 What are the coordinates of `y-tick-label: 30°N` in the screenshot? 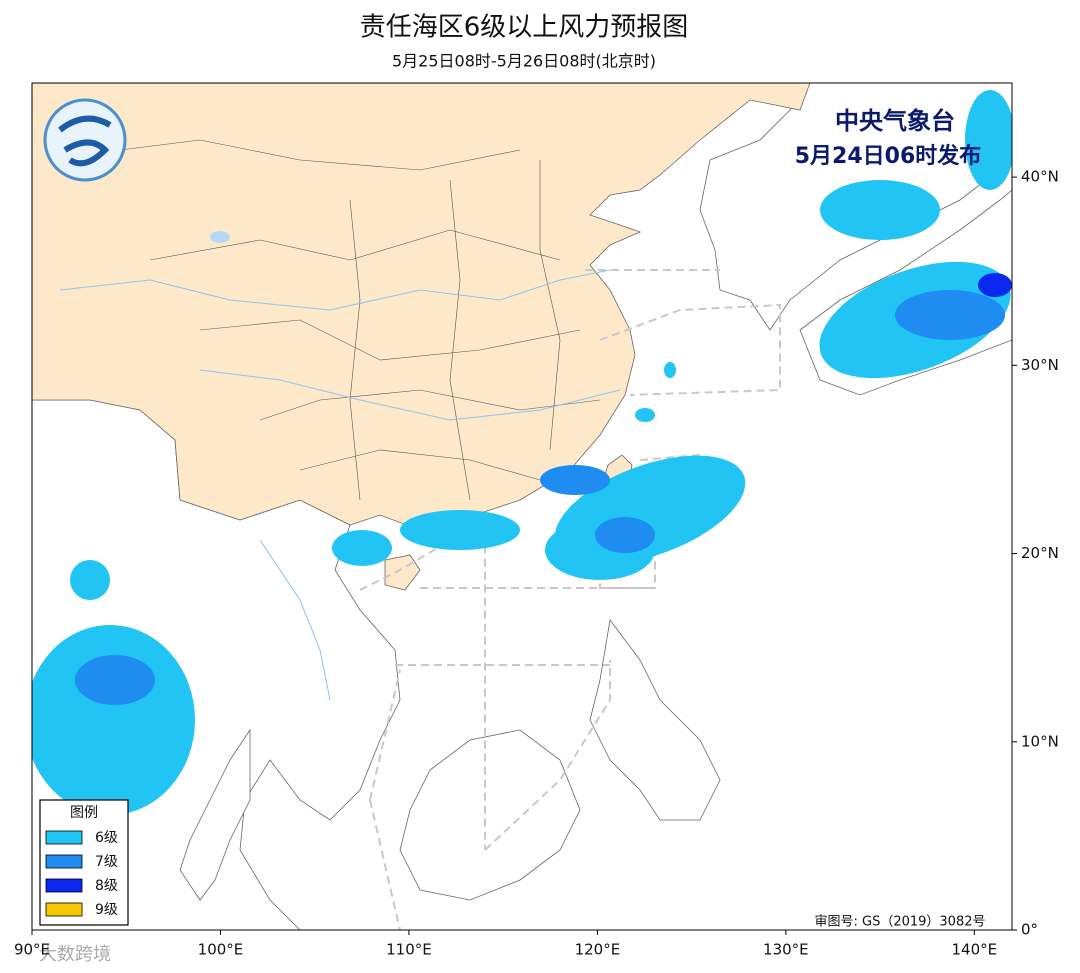 It's located at (1040, 365).